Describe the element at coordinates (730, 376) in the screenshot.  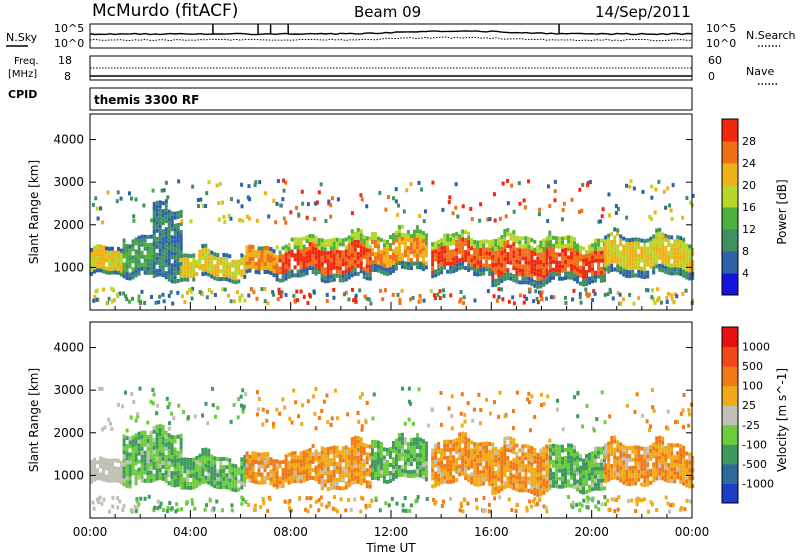
I see `colorbar-swatch` at that location.